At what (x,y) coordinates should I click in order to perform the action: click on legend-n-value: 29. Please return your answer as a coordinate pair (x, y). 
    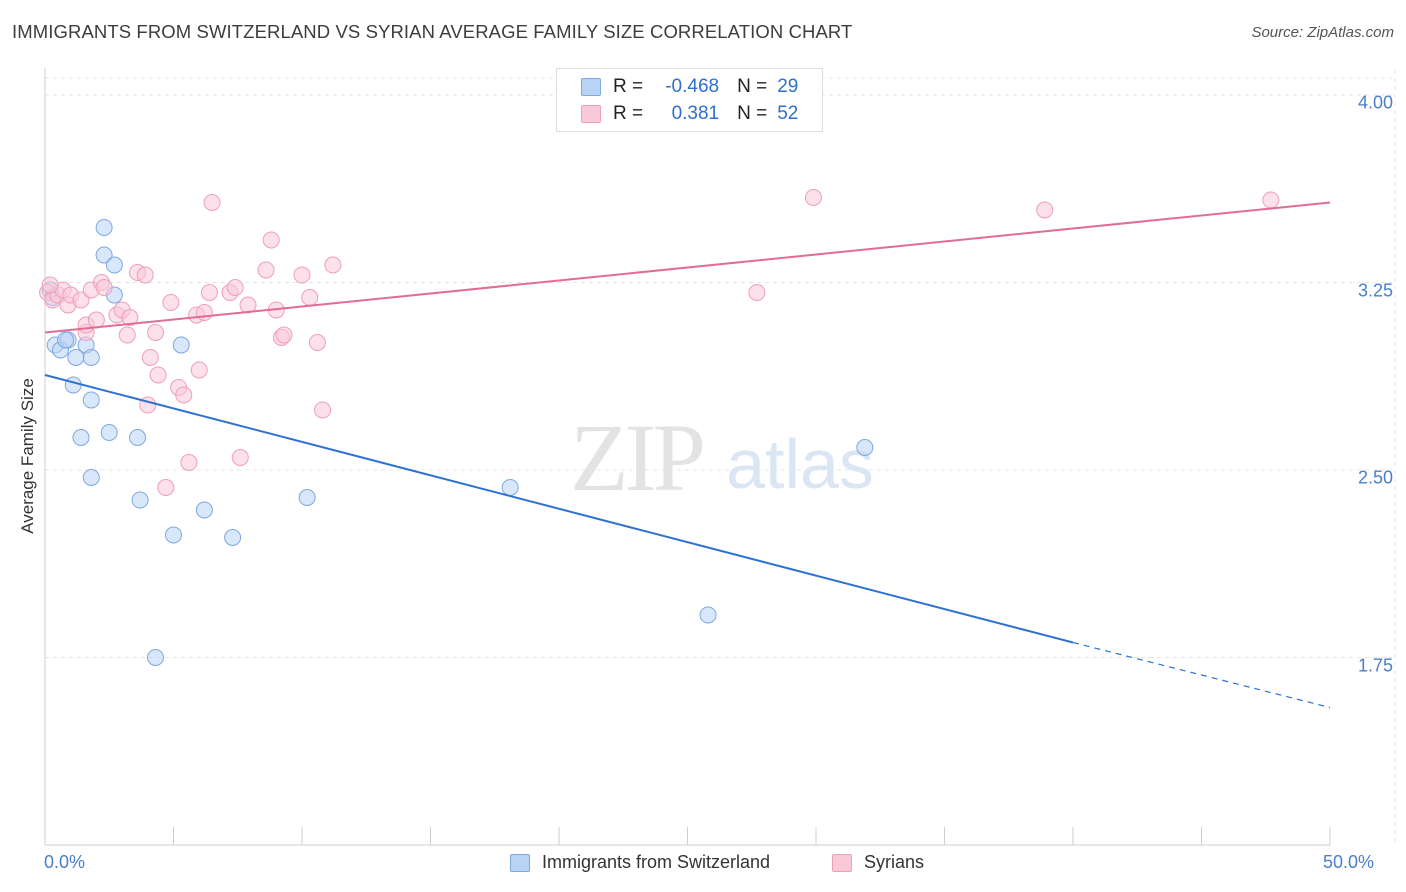
    Looking at the image, I should click on (788, 86).